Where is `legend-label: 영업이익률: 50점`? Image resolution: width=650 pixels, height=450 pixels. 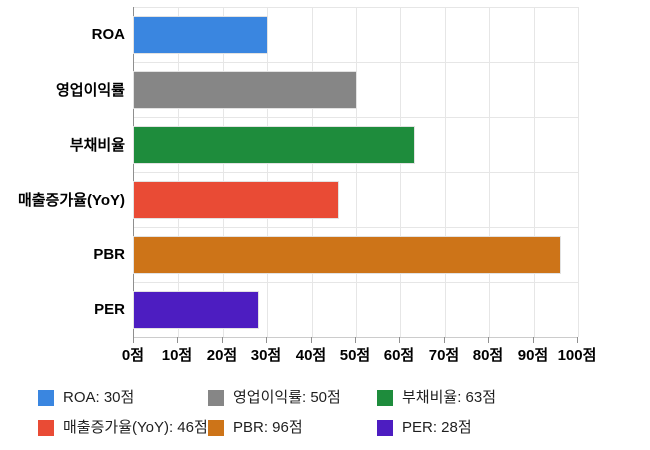 legend-label: 영업이익률: 50점 is located at coordinates (287, 397).